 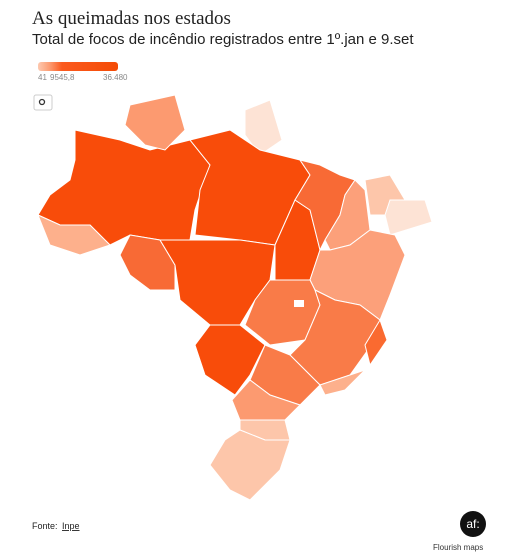 What do you see at coordinates (78, 66) in the screenshot?
I see `legend-scale` at bounding box center [78, 66].